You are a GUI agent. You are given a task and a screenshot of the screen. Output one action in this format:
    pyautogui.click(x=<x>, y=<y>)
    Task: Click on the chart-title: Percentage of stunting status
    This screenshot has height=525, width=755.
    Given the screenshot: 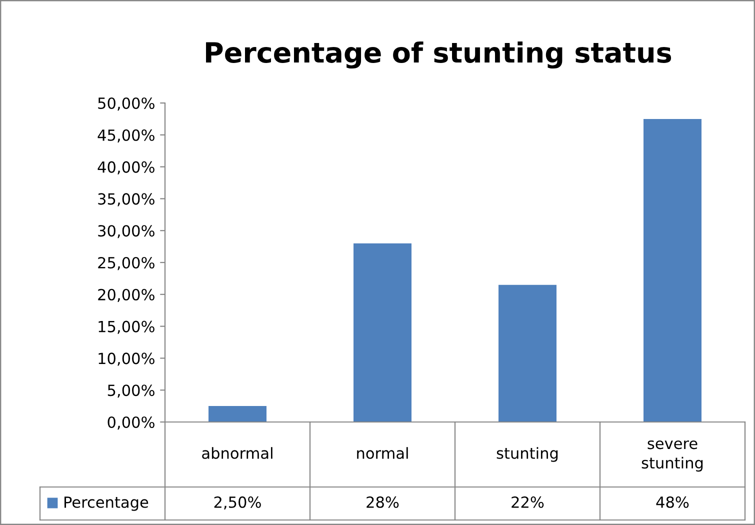 What is the action you would take?
    pyautogui.click(x=439, y=55)
    